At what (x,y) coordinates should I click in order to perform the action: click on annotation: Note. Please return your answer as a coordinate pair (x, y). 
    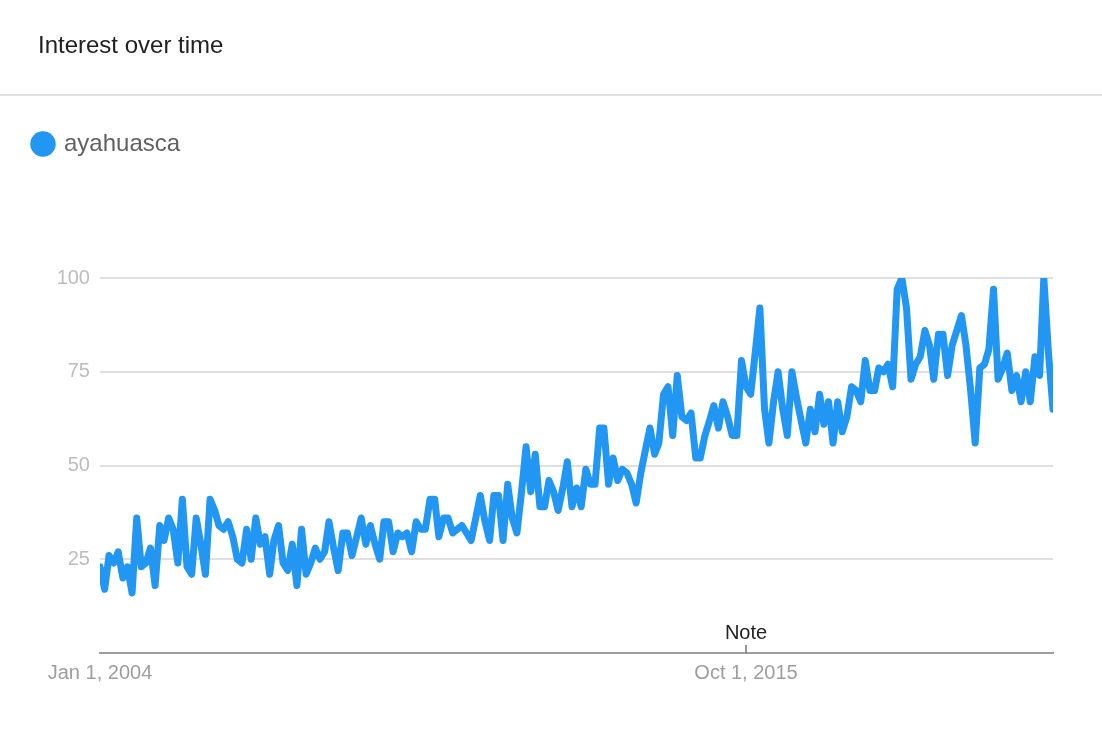
    Looking at the image, I should click on (746, 631).